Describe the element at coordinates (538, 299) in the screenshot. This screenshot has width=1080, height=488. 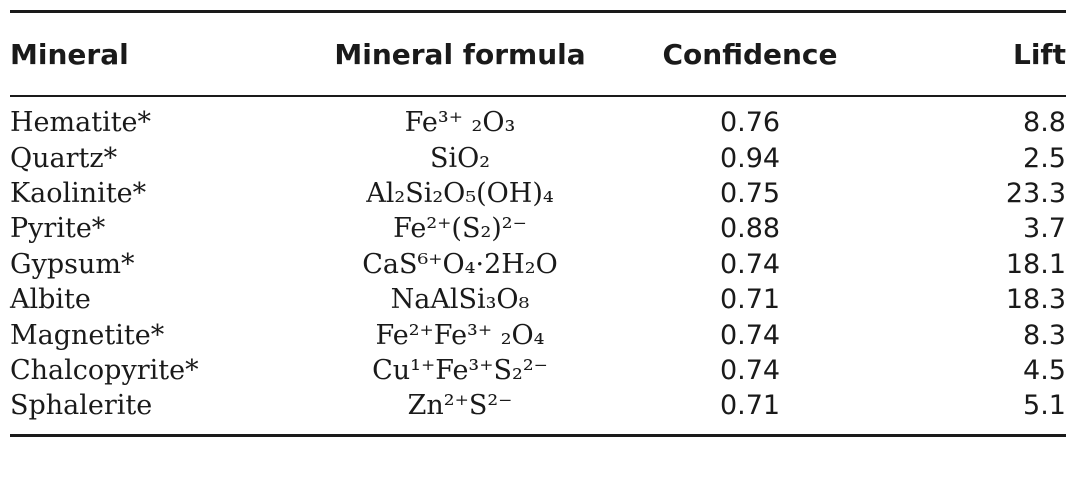
I see `table-row: Albite NaAlSi₃O₈ 0.71 18.3` at that location.